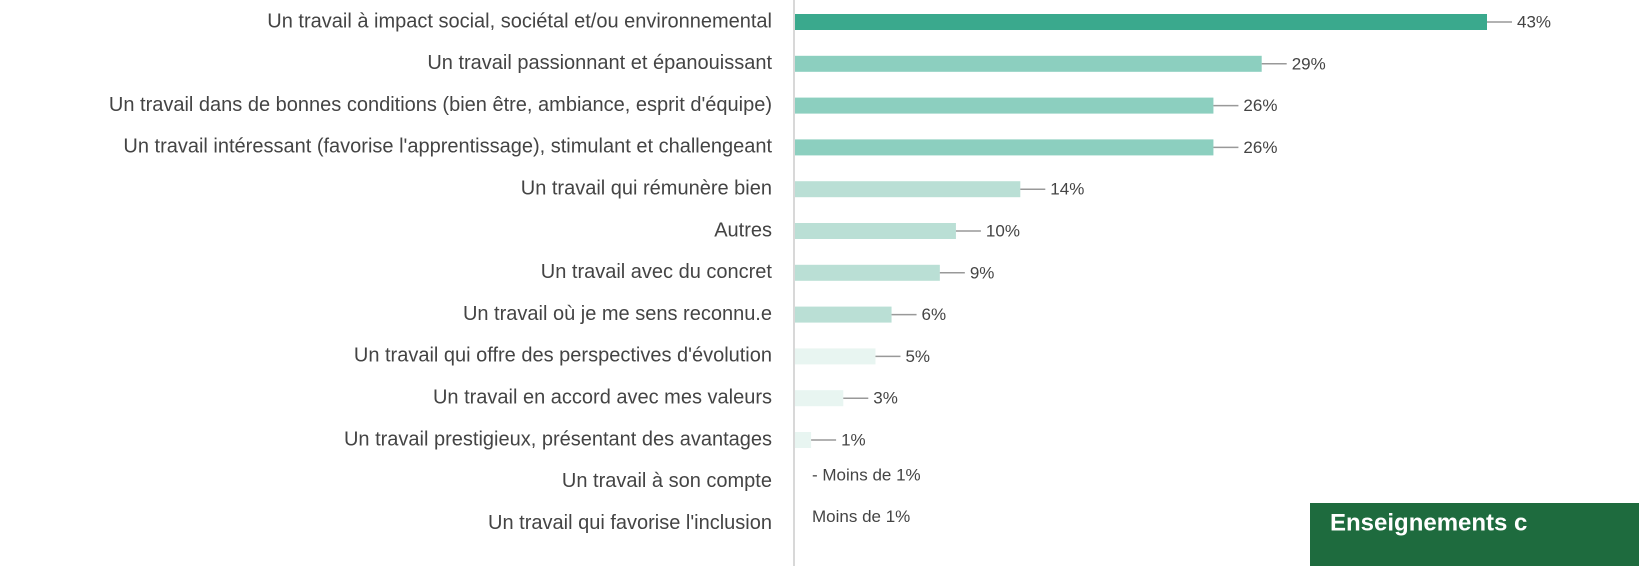  I want to click on category-label: Un travail à son compte, so click(667, 481).